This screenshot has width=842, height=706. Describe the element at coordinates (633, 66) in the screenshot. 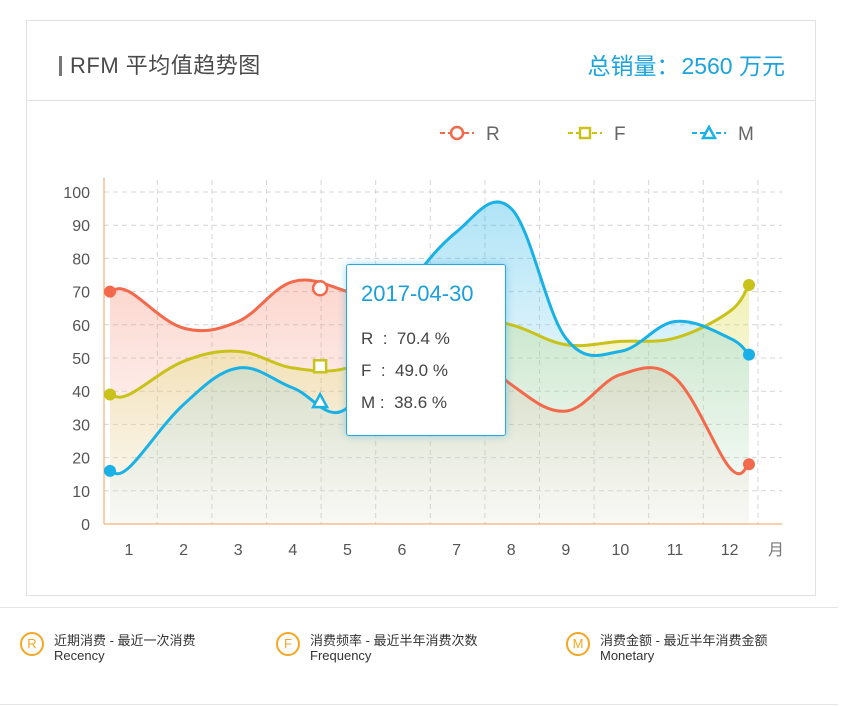

I see `total-sales-label: 总销量：` at that location.